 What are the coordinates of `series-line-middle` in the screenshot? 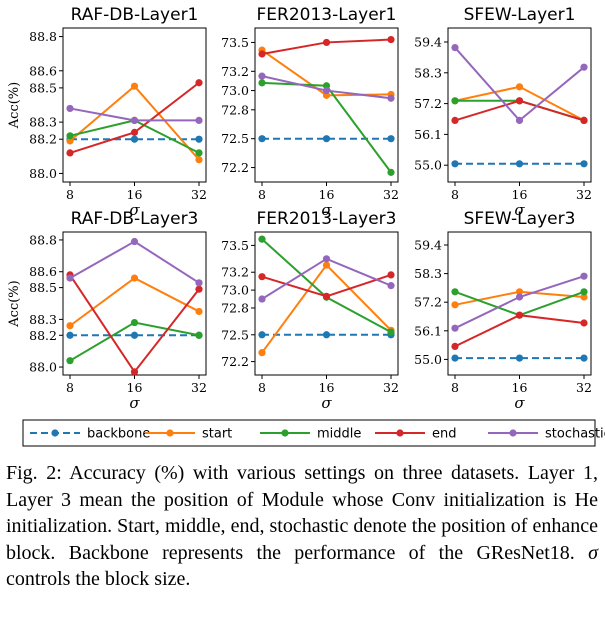 It's located at (326, 285).